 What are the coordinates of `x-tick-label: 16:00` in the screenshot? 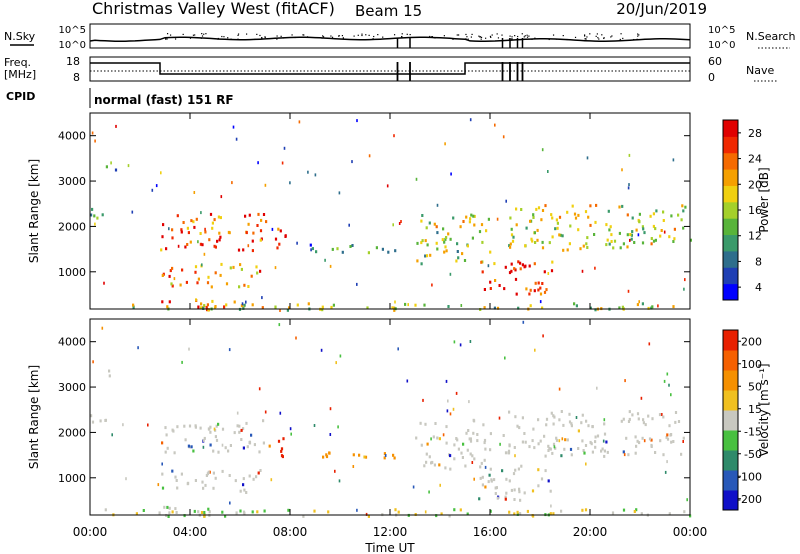 It's located at (490, 532).